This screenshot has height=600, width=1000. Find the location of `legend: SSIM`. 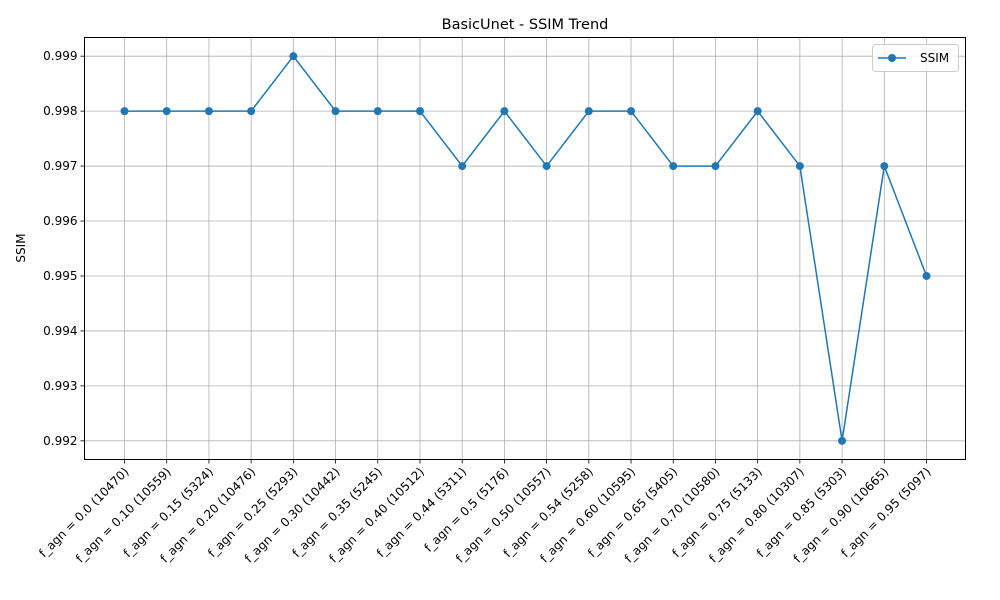

legend: SSIM is located at coordinates (915, 58).